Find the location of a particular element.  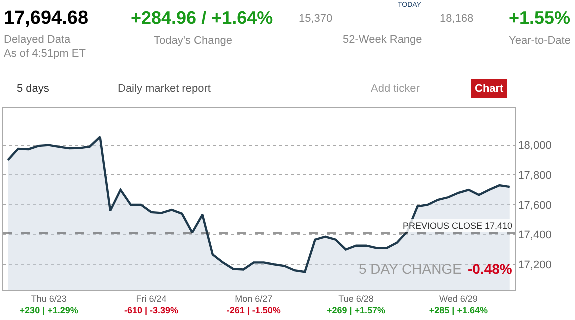

text: +1.55% is located at coordinates (540, 18).